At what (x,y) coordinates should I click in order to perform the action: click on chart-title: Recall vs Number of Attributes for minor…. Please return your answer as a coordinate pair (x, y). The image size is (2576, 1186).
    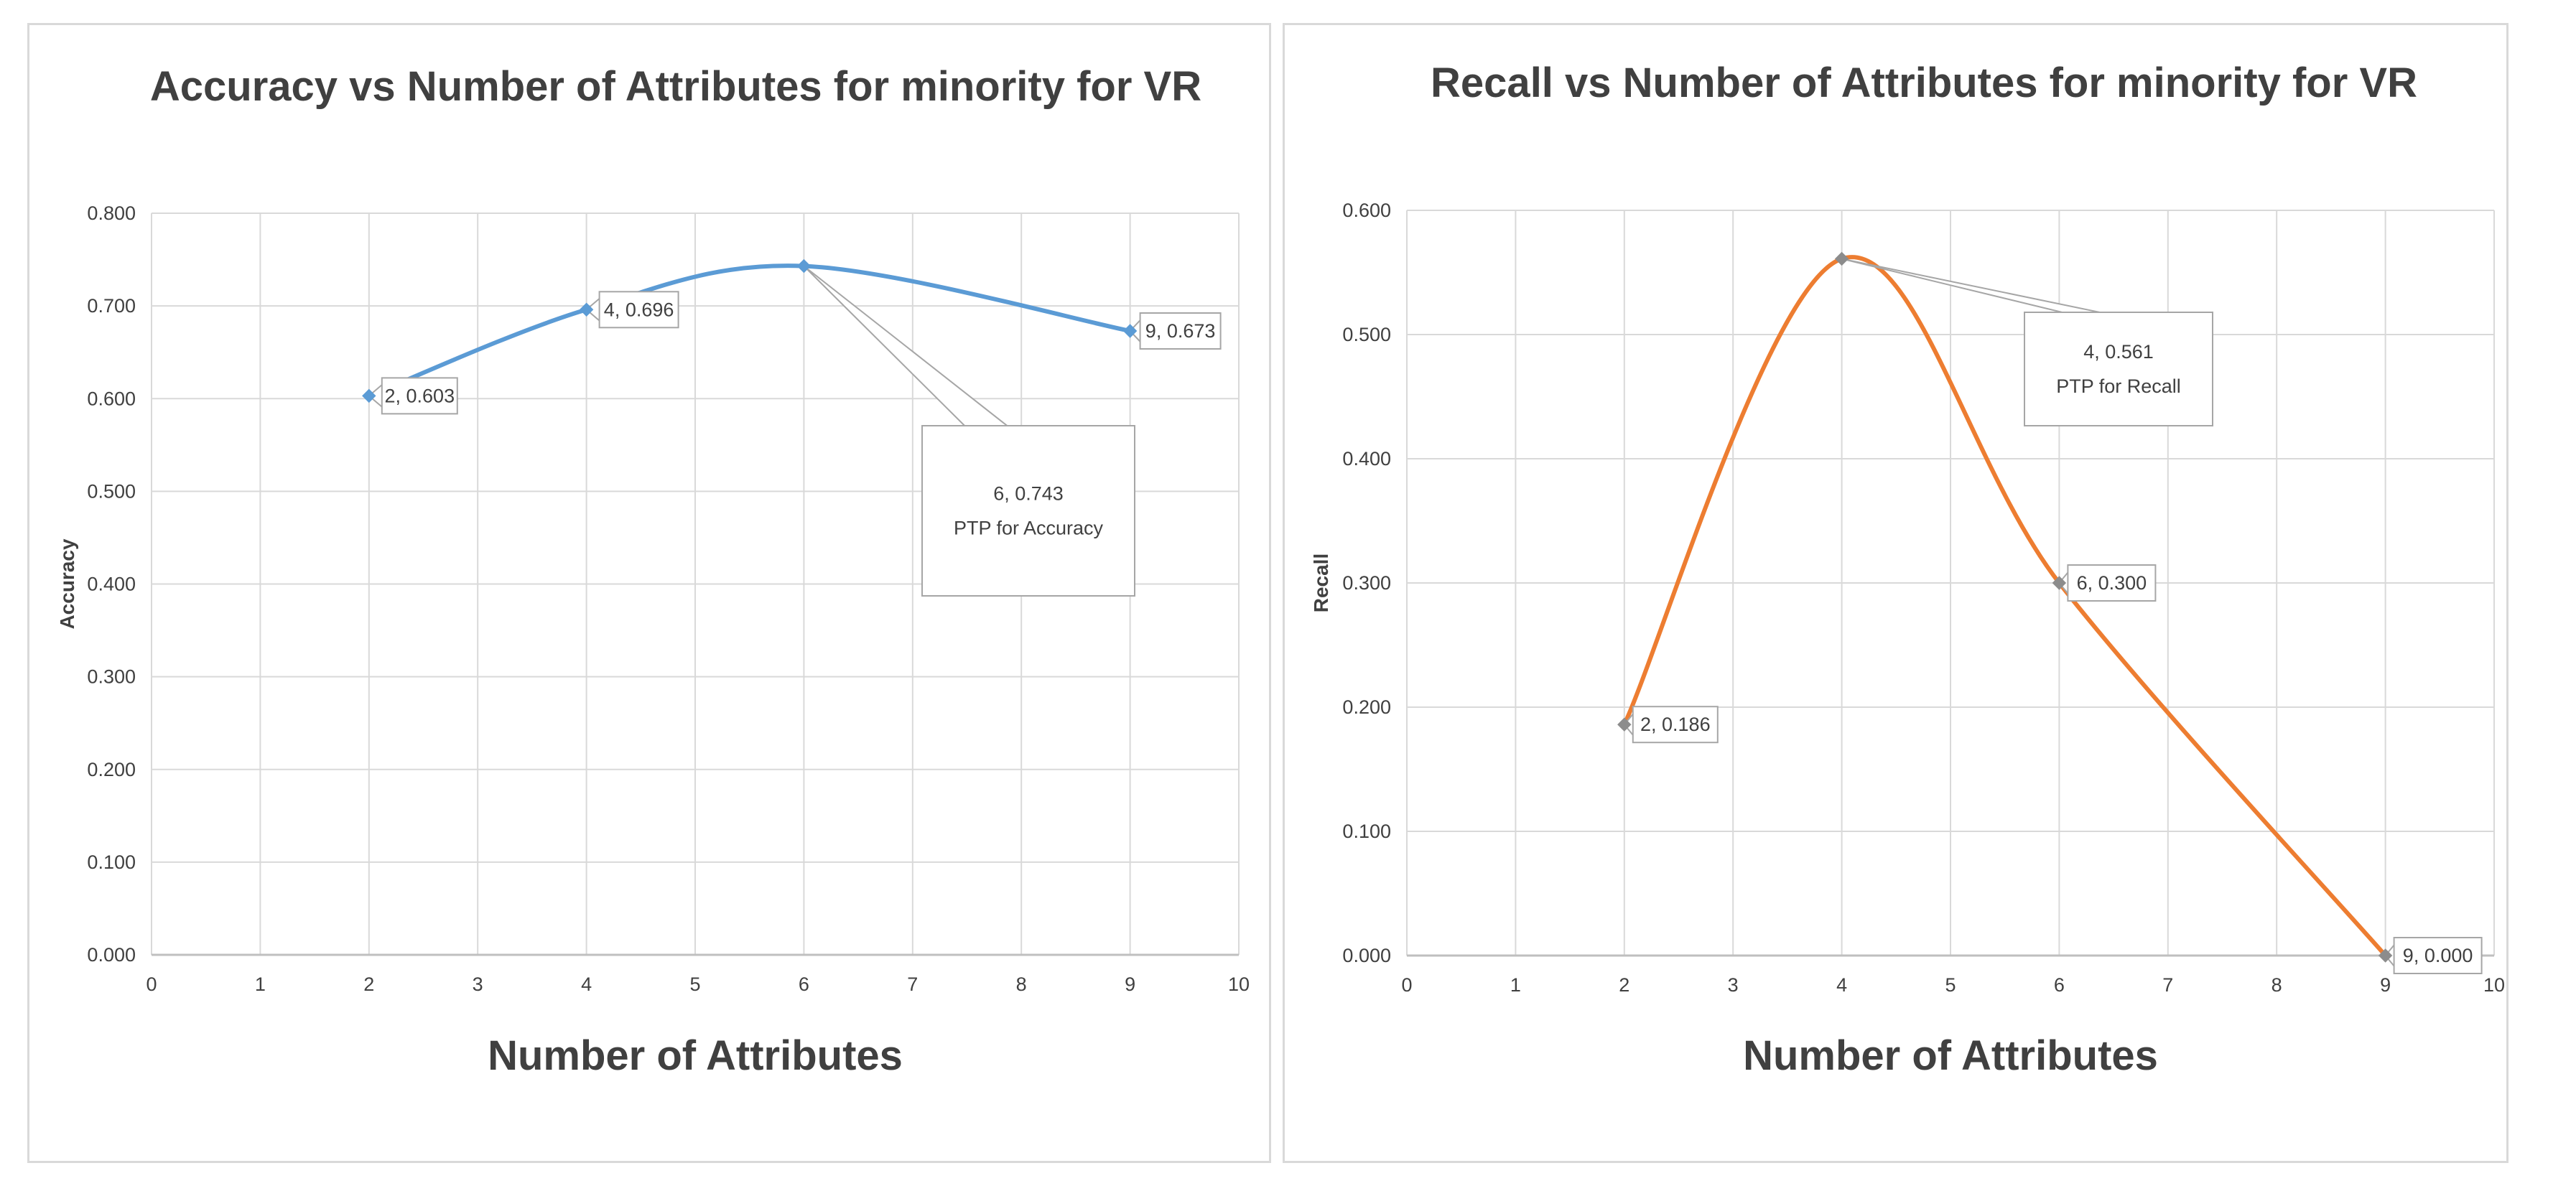
    Looking at the image, I should click on (1924, 83).